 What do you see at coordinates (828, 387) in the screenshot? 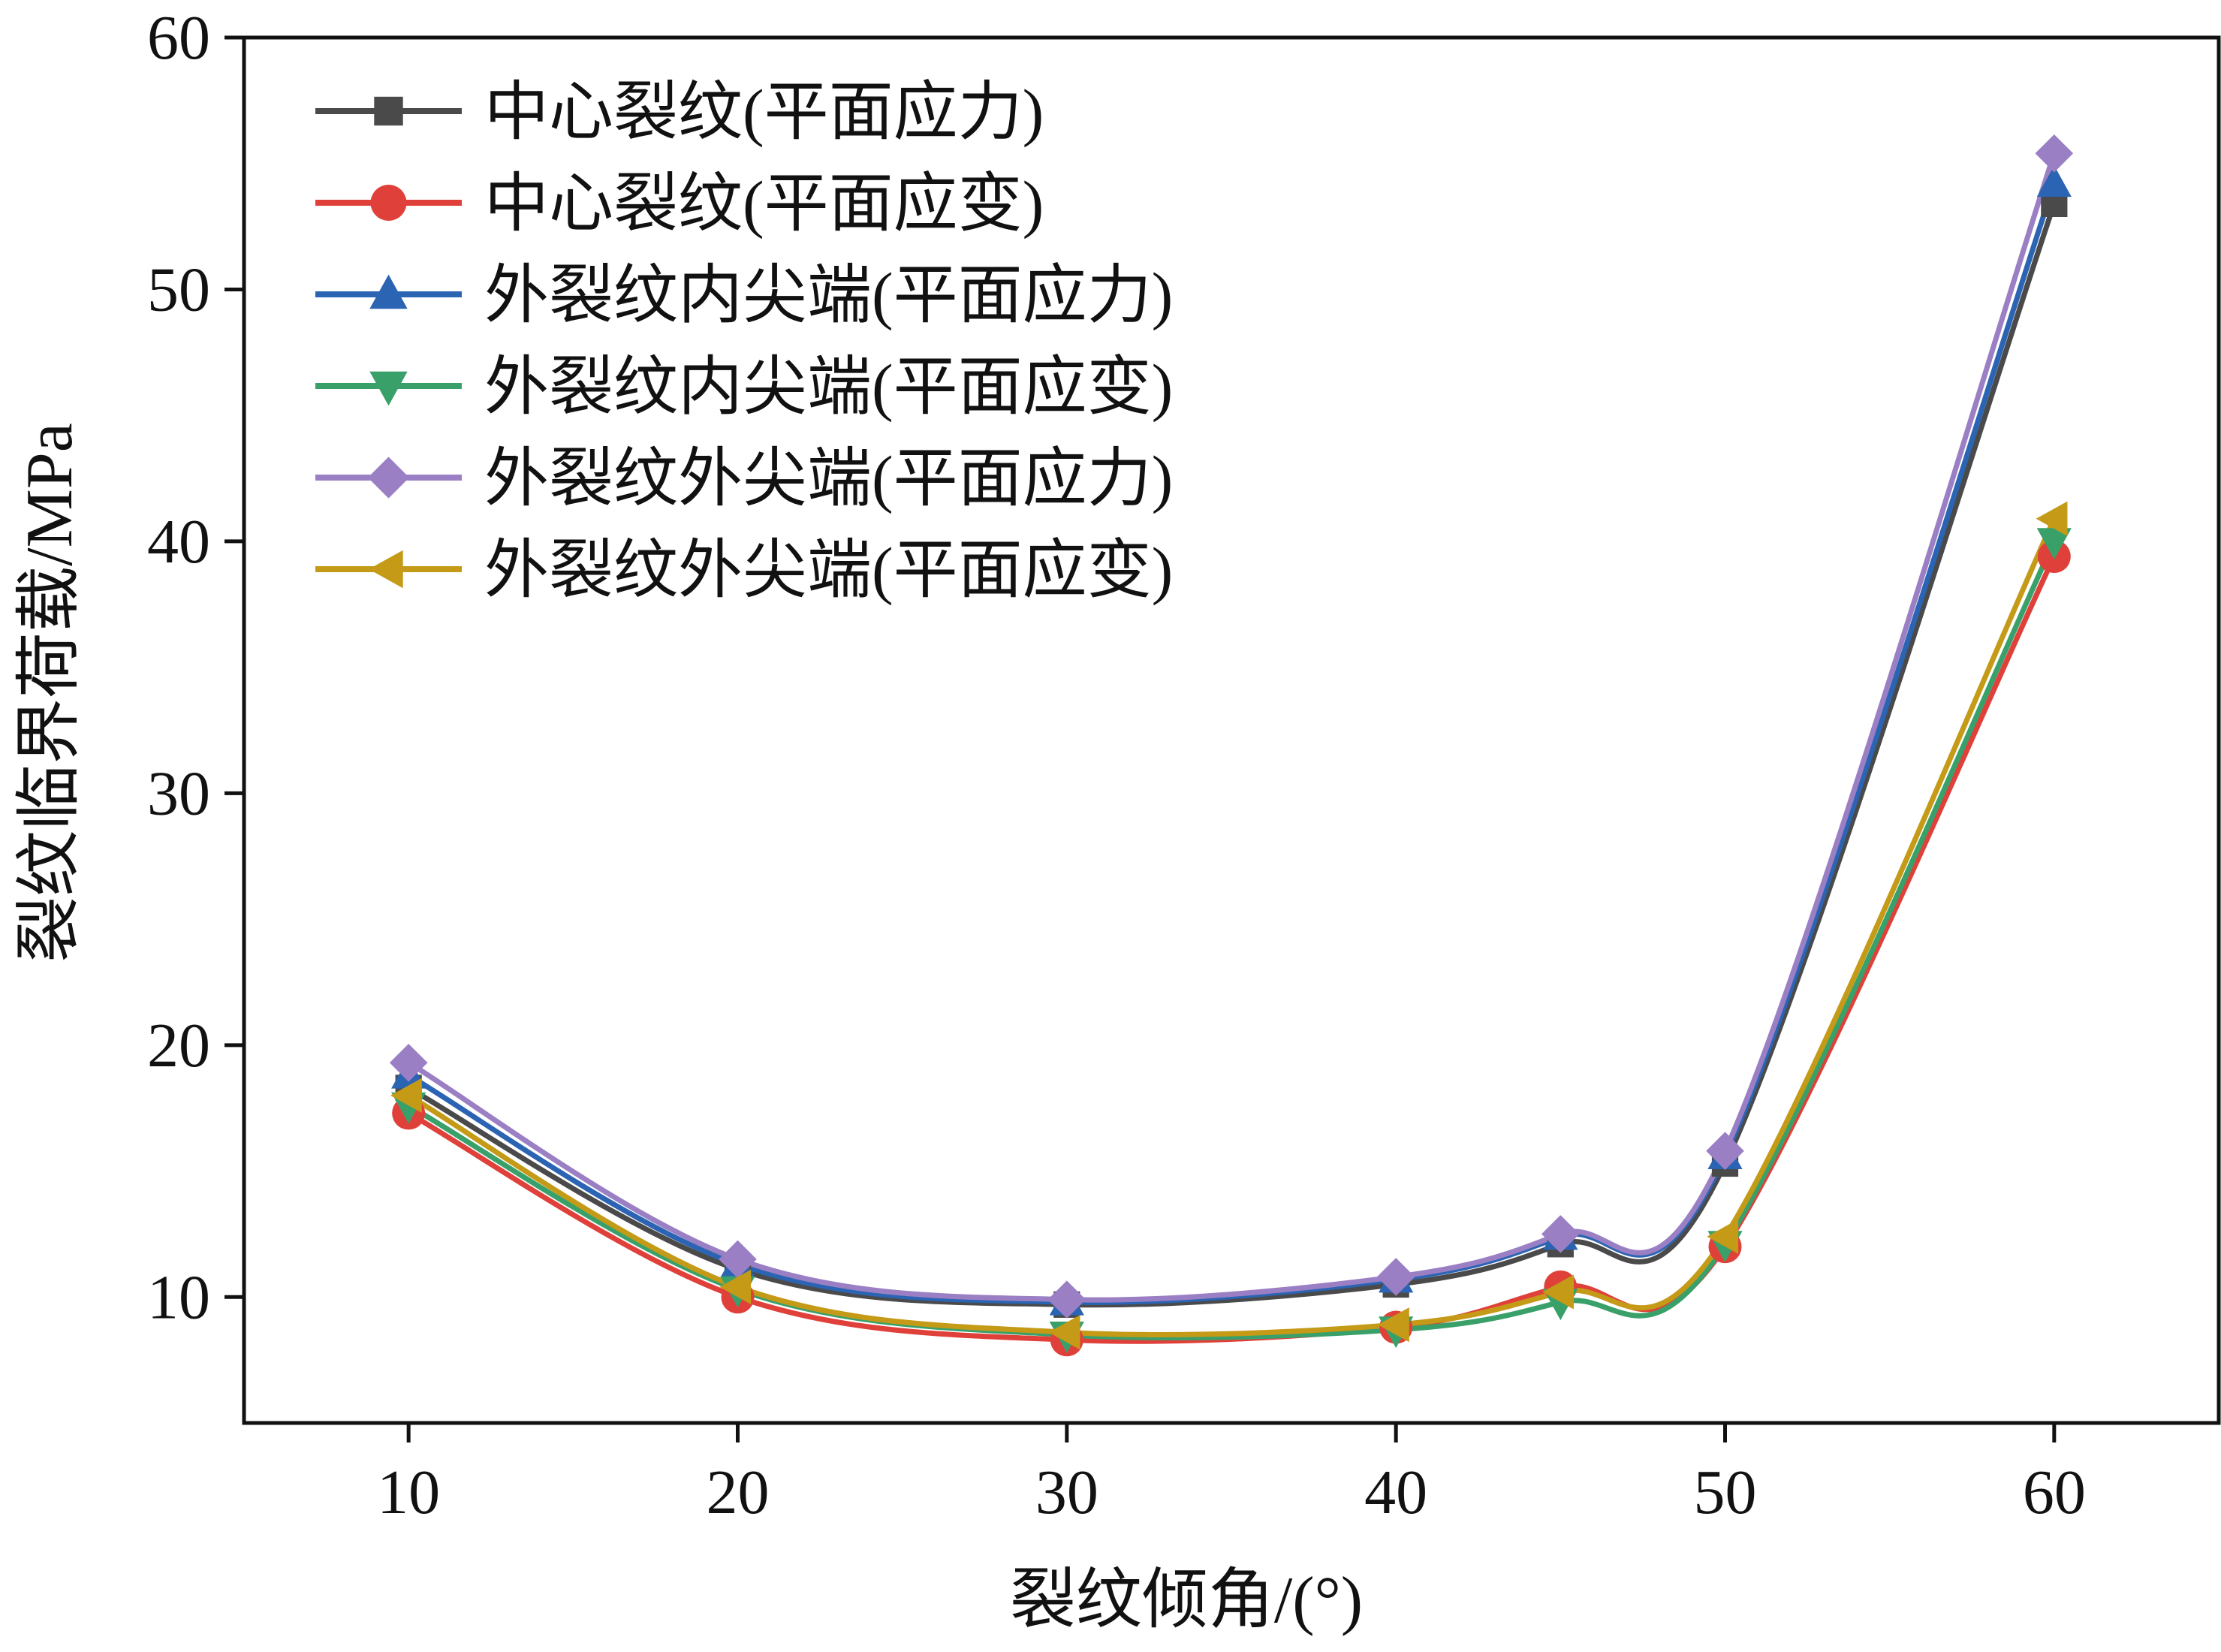
I see `legend-label: 外裂纹内尖端(平面应变)` at bounding box center [828, 387].